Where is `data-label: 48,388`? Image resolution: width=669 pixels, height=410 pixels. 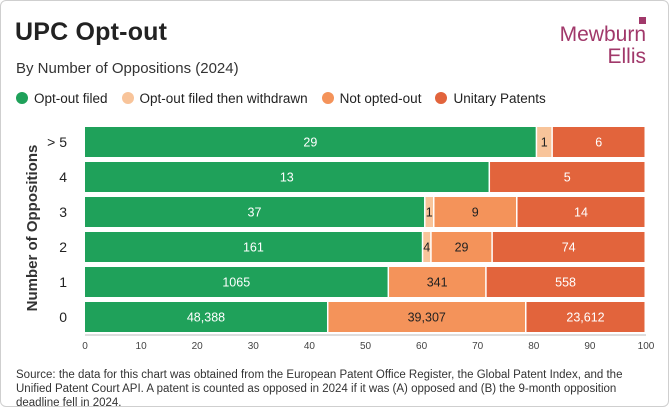 data-label: 48,388 is located at coordinates (206, 318).